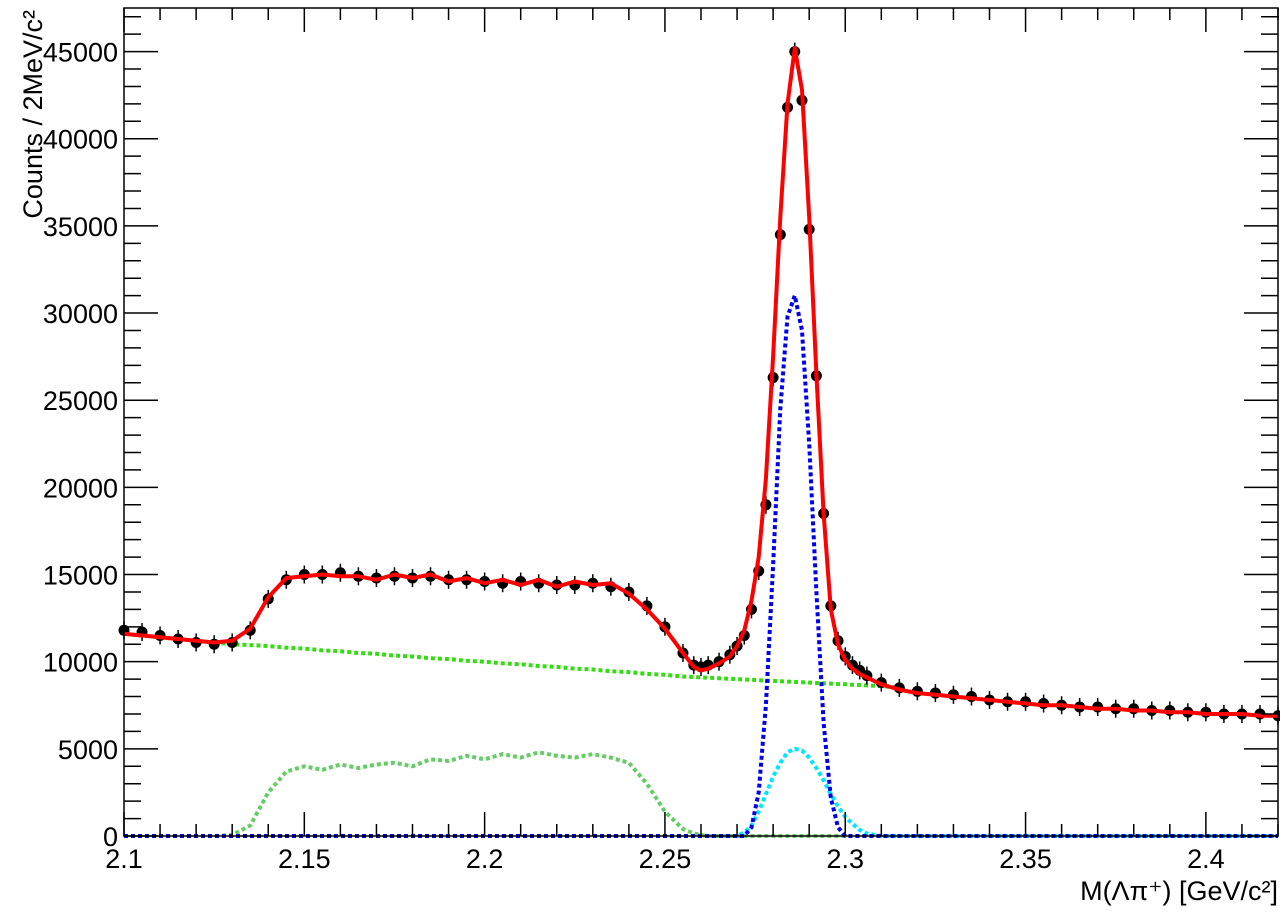 This screenshot has height=914, width=1280. Describe the element at coordinates (80, 227) in the screenshot. I see `y-tick-label: 35000` at that location.